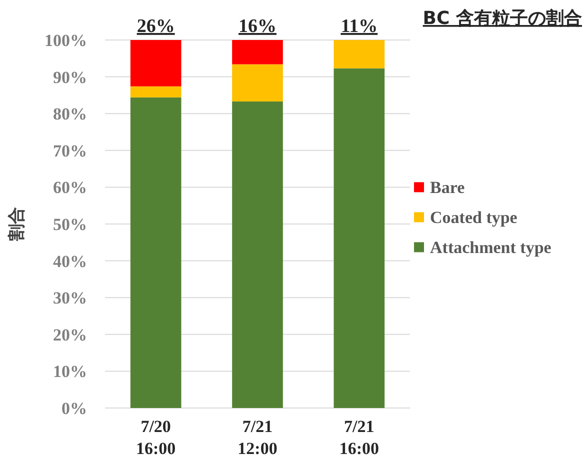 The image size is (587, 459). What do you see at coordinates (448, 188) in the screenshot?
I see `legend-label: Bare` at bounding box center [448, 188].